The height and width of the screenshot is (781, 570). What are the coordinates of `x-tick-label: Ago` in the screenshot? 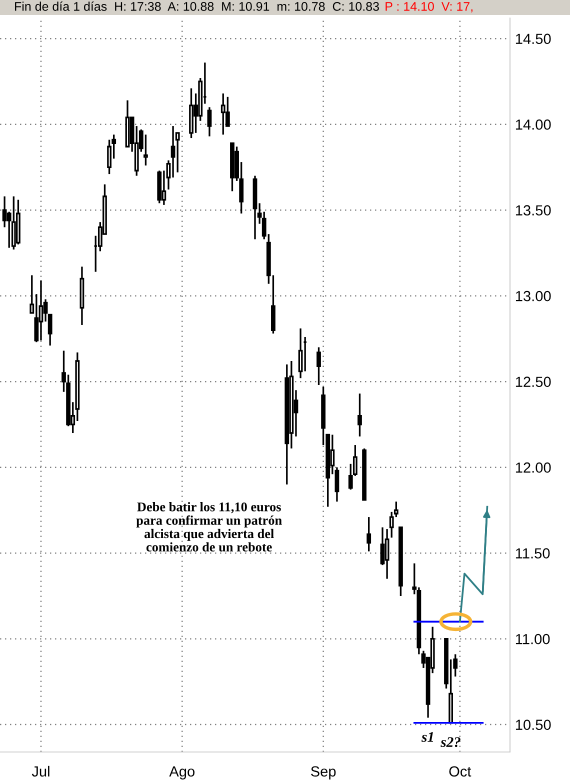 It's located at (182, 773).